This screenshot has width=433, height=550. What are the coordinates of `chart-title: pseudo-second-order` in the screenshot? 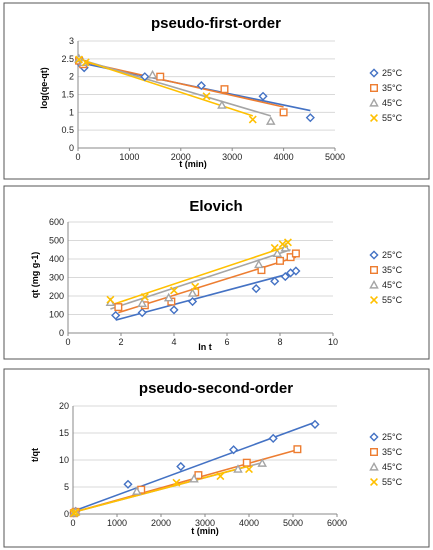 It's located at (216, 388).